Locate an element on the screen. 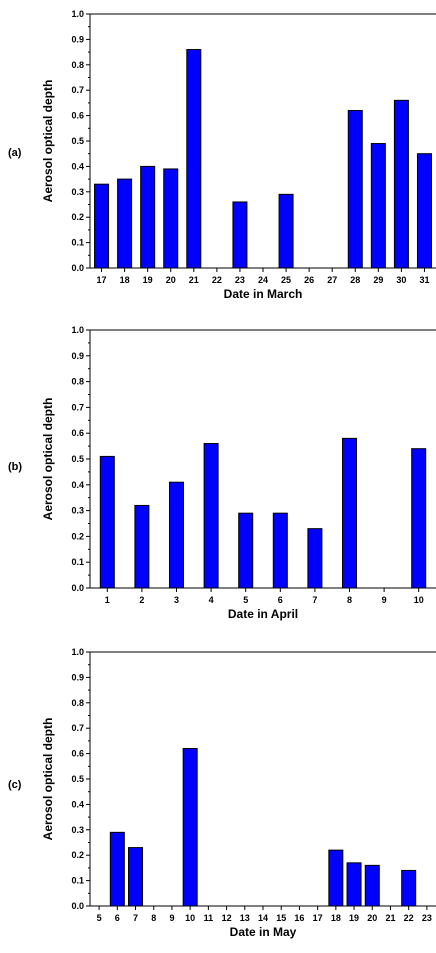  x-tick-label: 24 is located at coordinates (263, 280).